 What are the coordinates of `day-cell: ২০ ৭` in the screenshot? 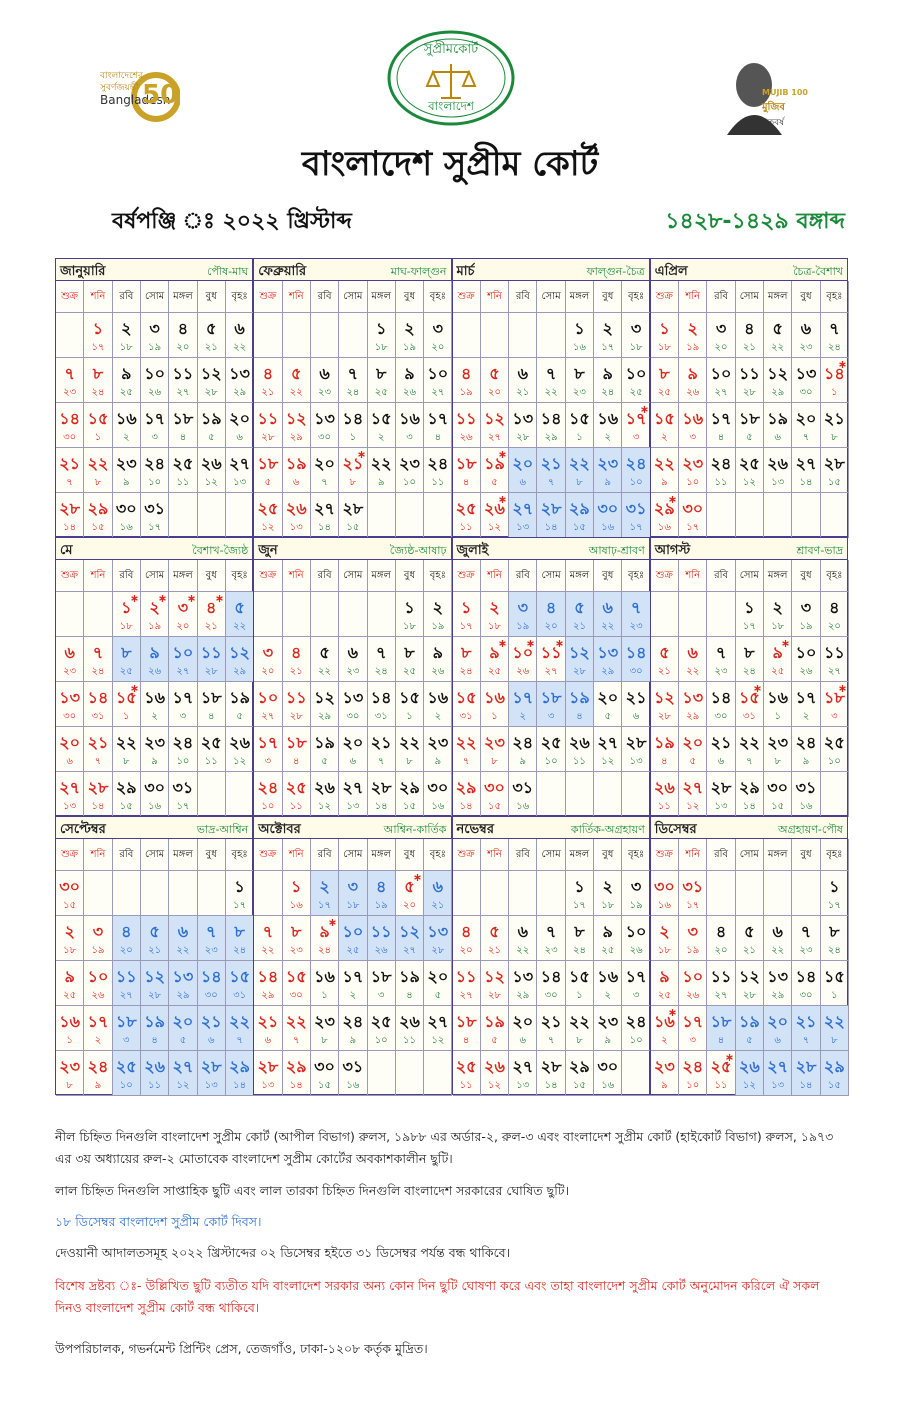 It's located at (325, 470).